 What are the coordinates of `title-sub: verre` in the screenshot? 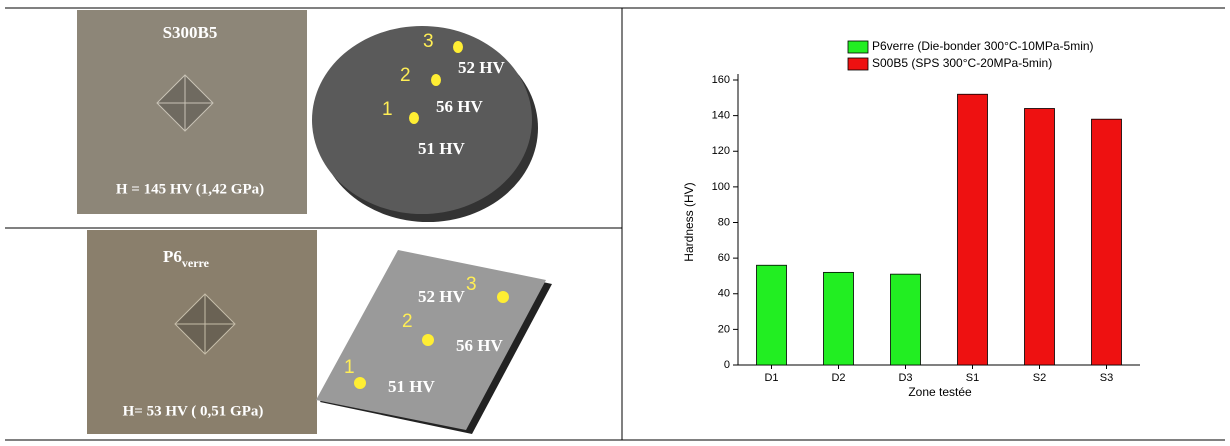 It's located at (196, 263).